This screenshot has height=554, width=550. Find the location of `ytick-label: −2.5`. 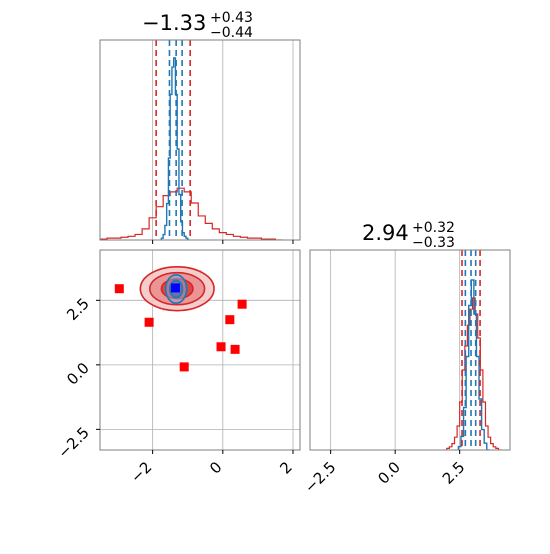

ytick-label: −2.5 is located at coordinates (73, 442).